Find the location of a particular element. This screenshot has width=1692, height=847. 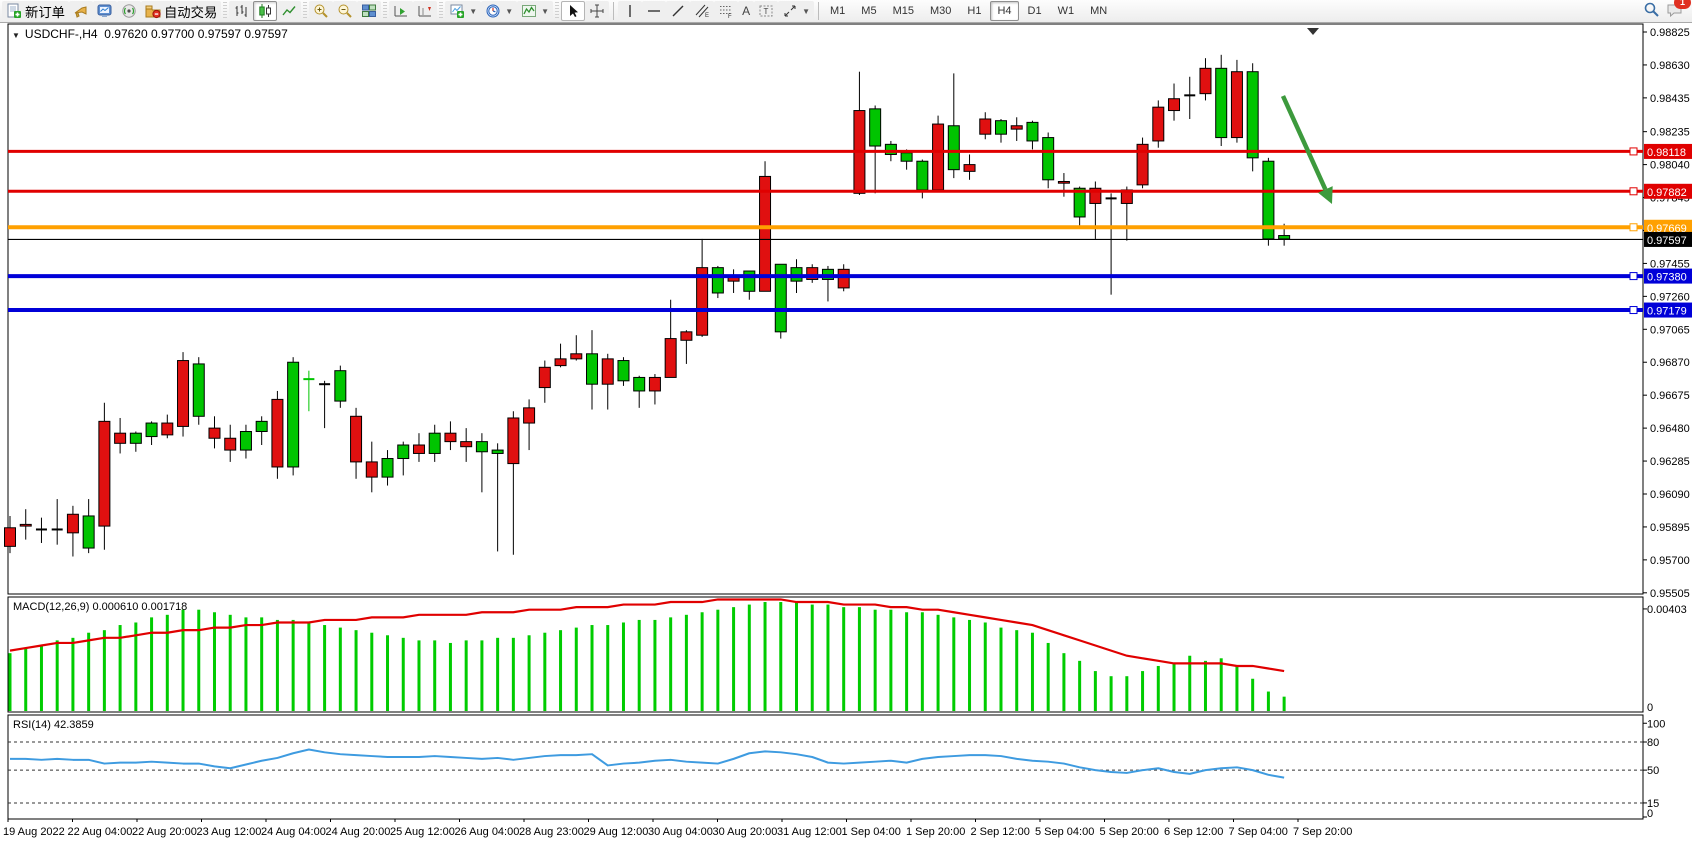

timeframe-m30-button: M30 is located at coordinates (940, 11).